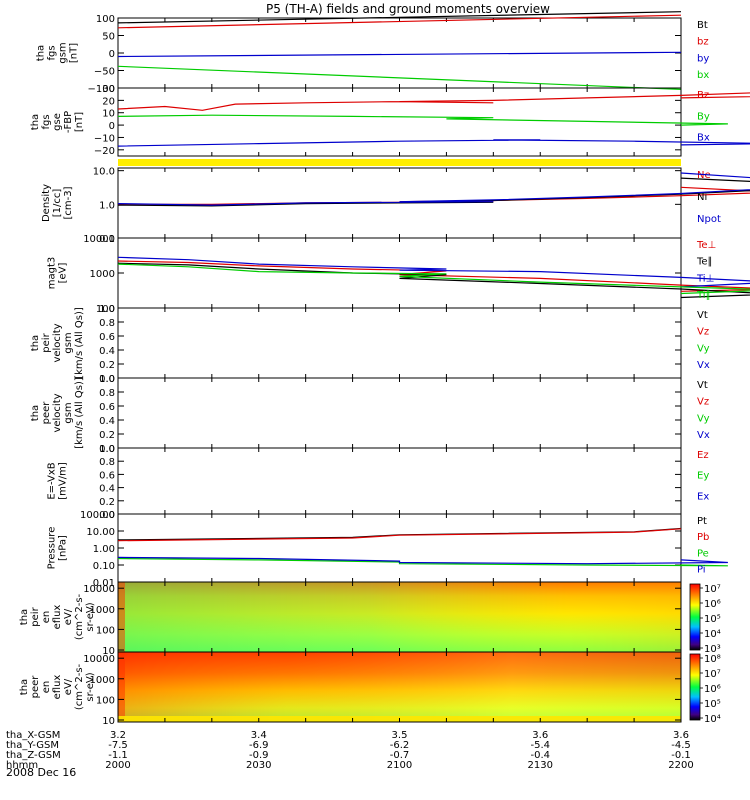 The height and width of the screenshot is (800, 750). What do you see at coordinates (63, 481) in the screenshot?
I see `y-axis-label: [mV/m]` at bounding box center [63, 481].